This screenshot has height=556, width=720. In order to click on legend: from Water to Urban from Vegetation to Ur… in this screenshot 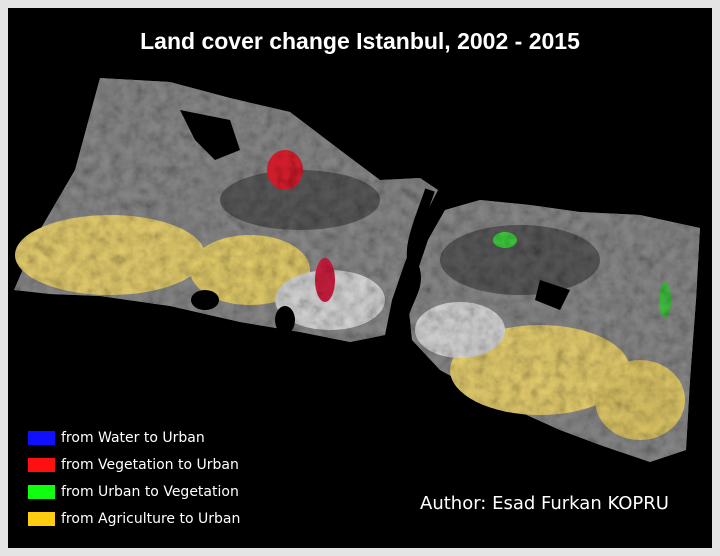, I will do `click(134, 478)`.